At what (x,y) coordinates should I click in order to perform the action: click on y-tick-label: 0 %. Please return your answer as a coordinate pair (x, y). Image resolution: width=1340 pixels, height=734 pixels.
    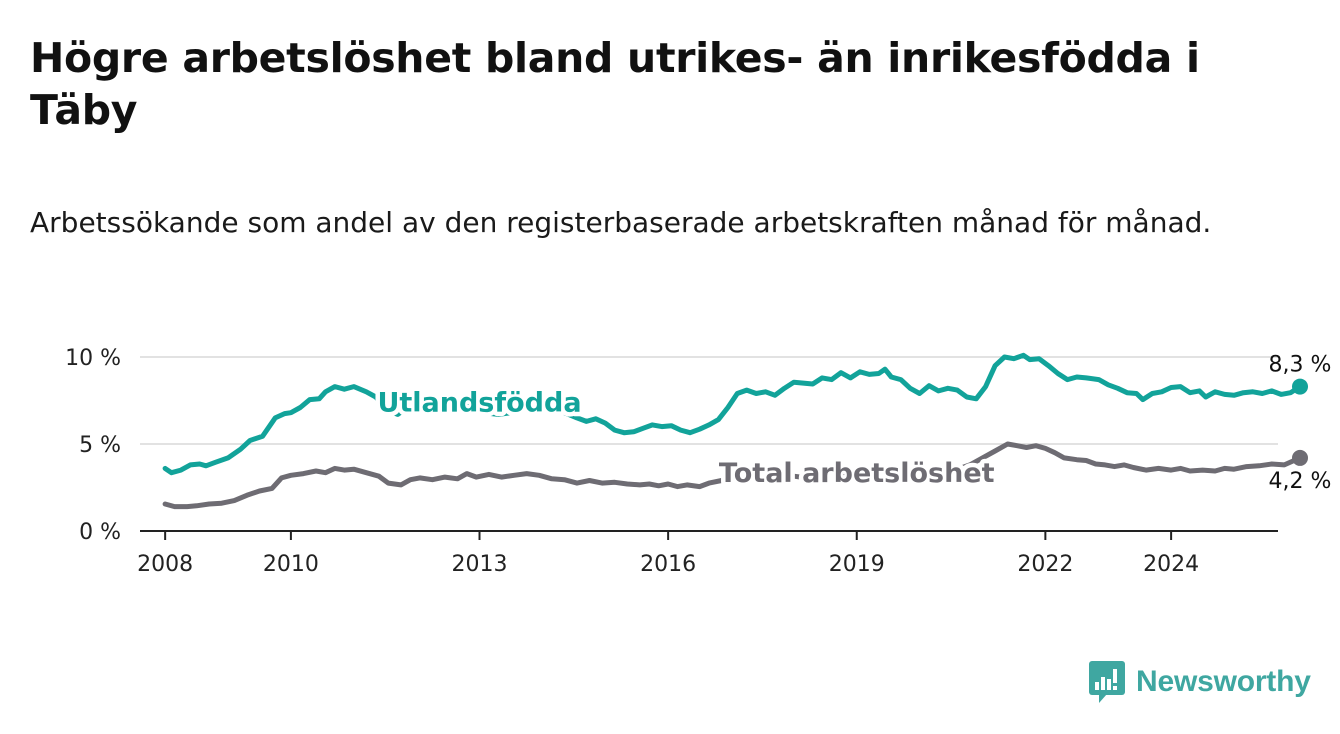
    Looking at the image, I should click on (100, 532).